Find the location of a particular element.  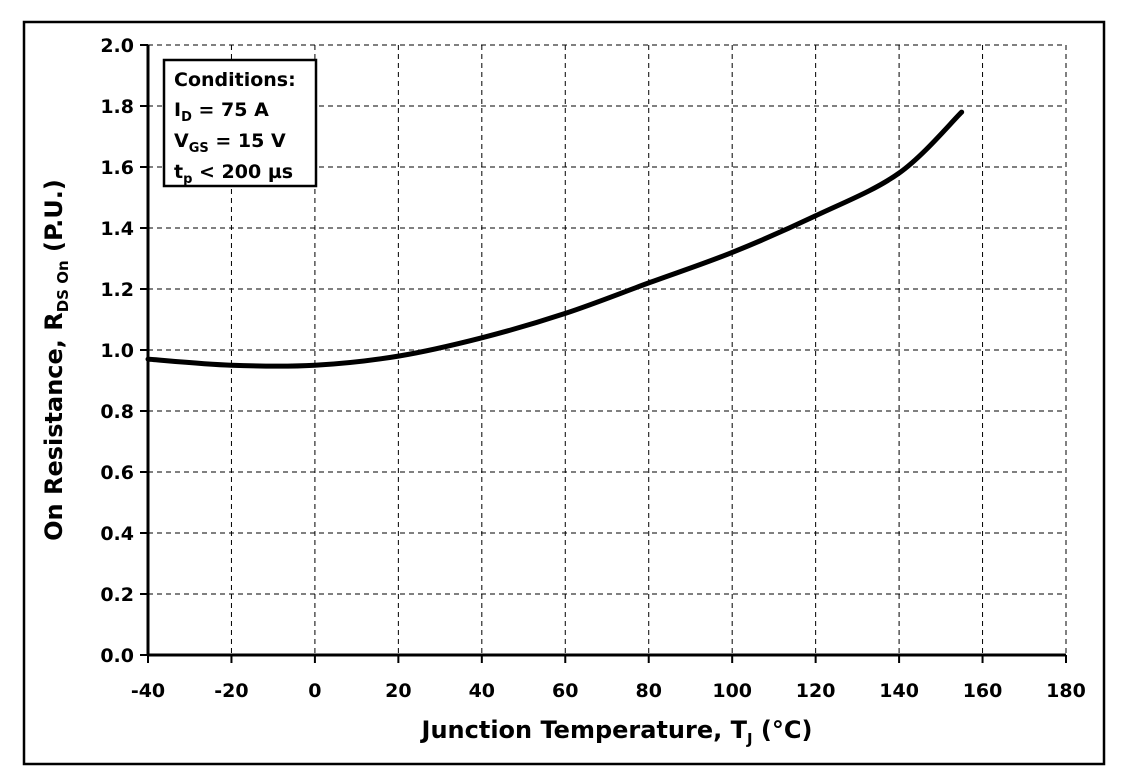

legend-item: ID = 75 A is located at coordinates (221, 112).